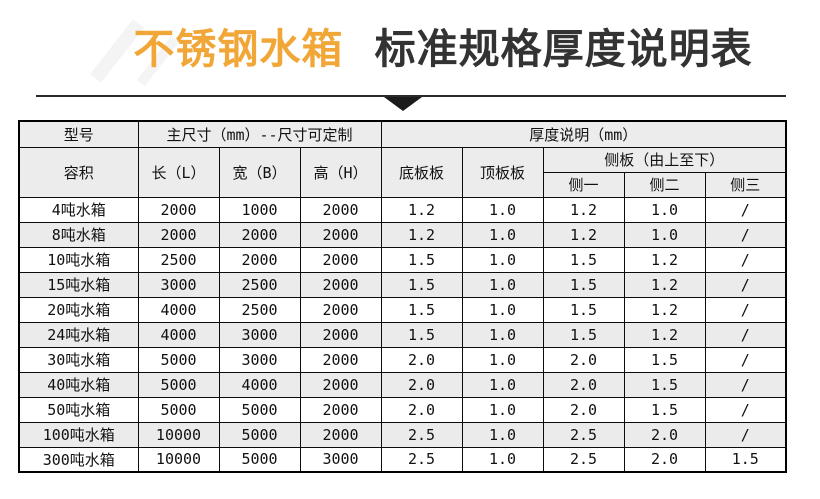  I want to click on cell-volume: 24吨水箱, so click(78, 334).